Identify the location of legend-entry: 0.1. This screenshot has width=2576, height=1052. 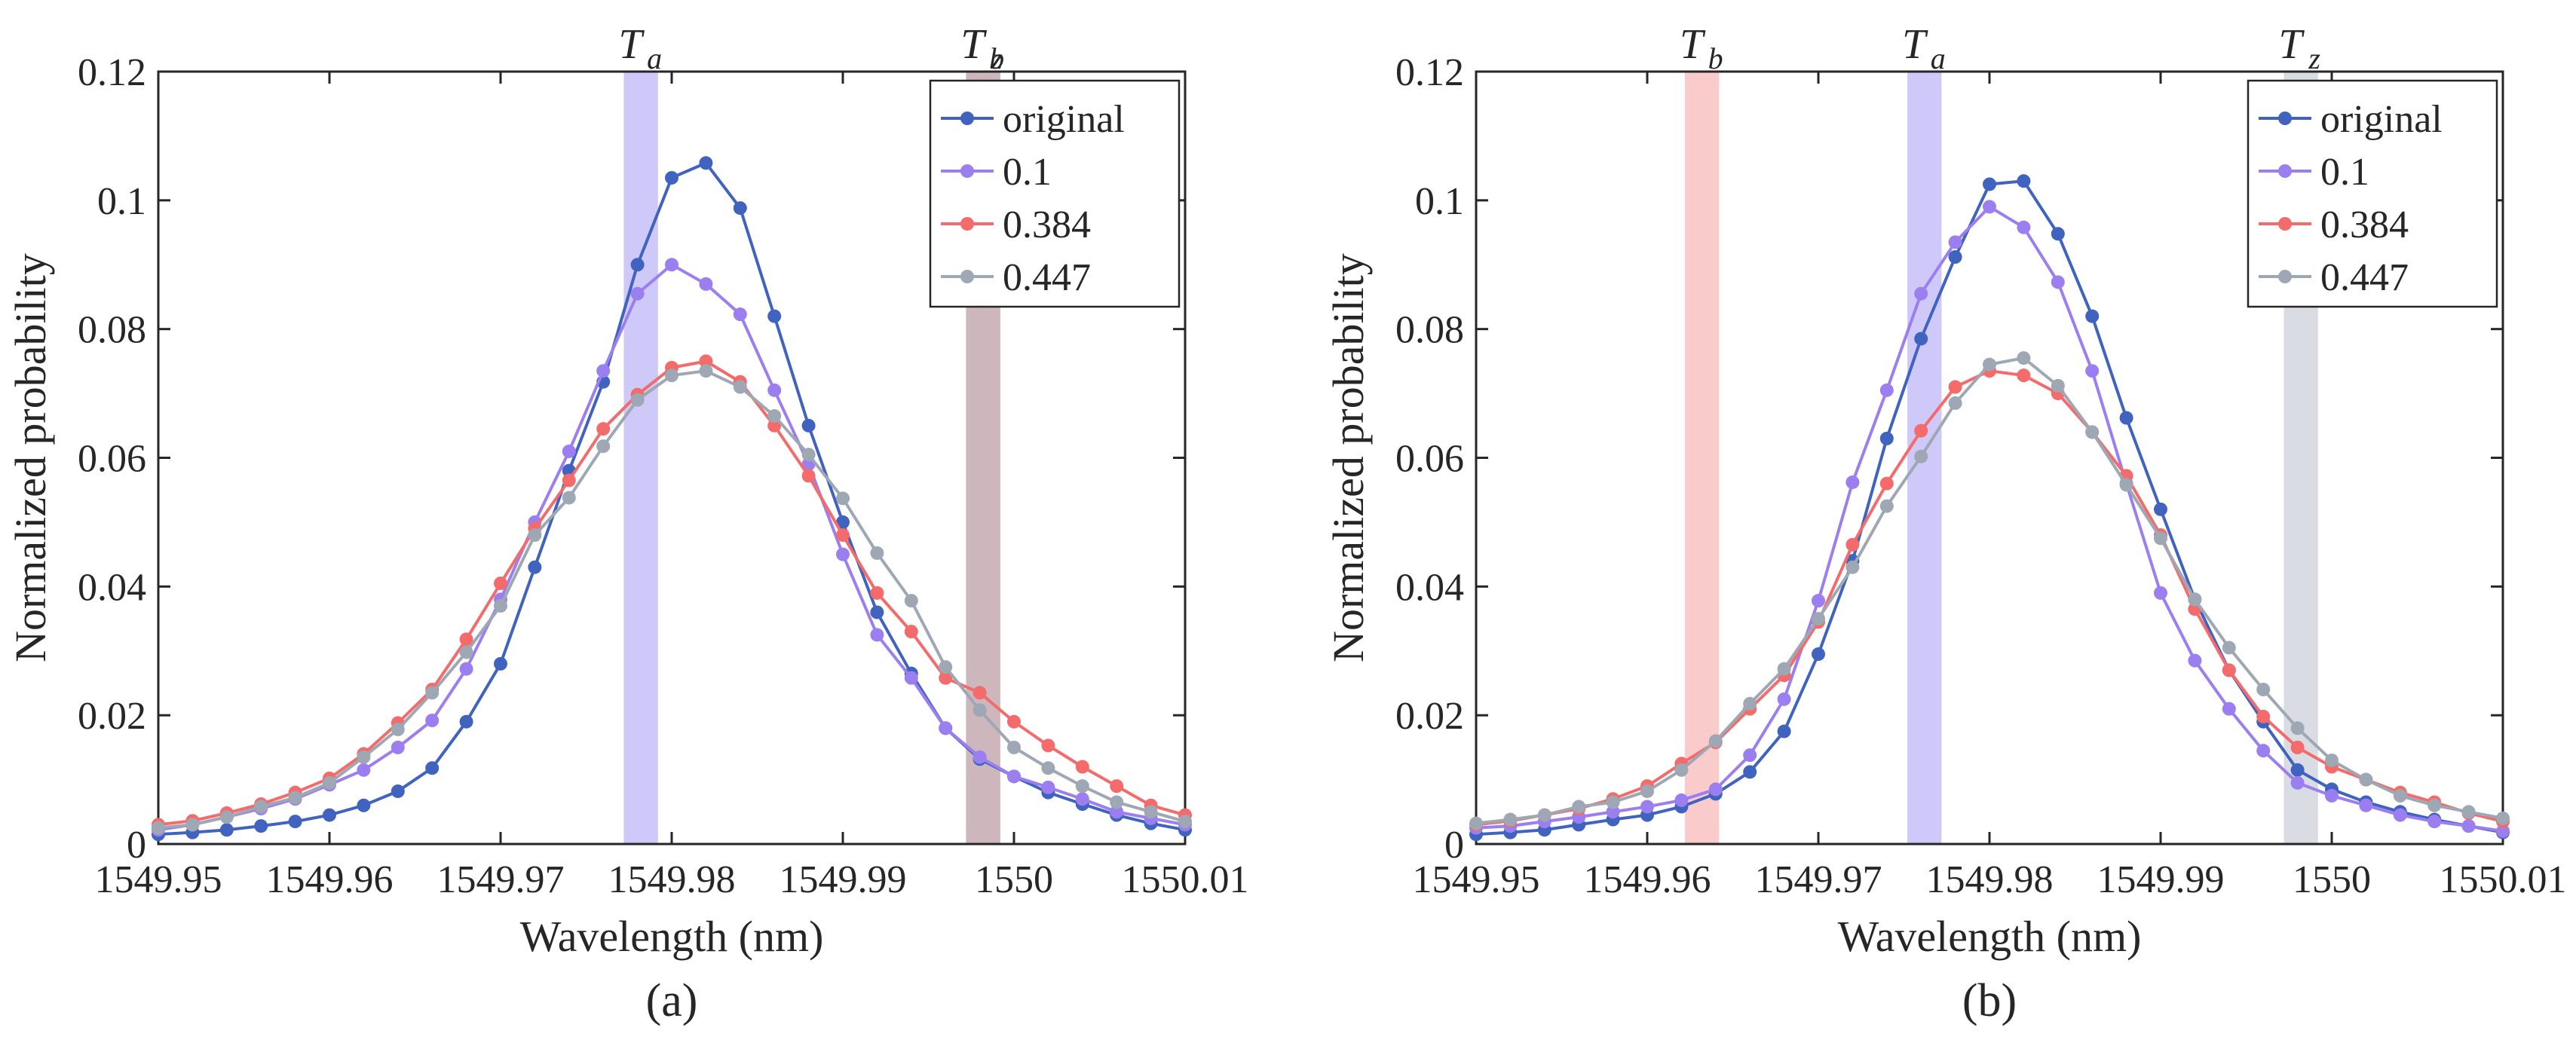
(2344, 172).